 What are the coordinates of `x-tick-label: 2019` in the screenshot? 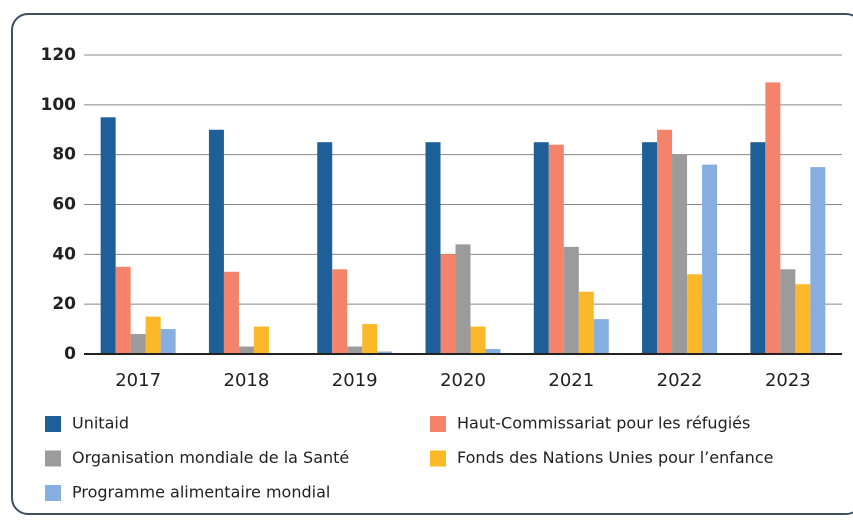 It's located at (355, 380).